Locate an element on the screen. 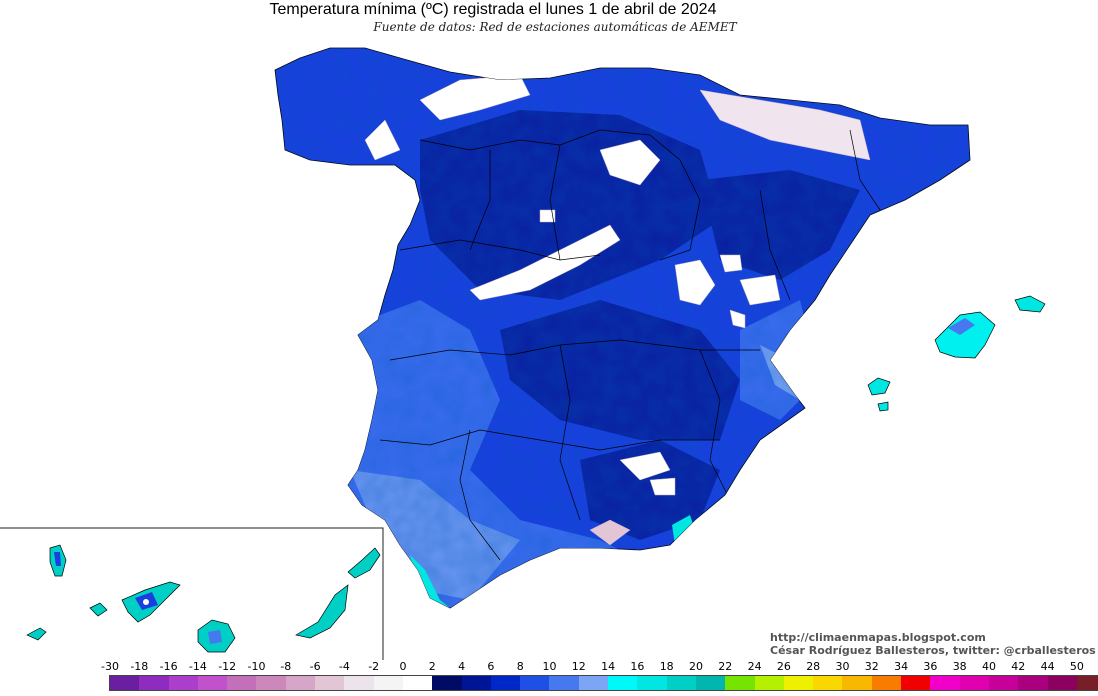 This screenshot has height=696, width=1098. legend-label: 2 is located at coordinates (432, 666).